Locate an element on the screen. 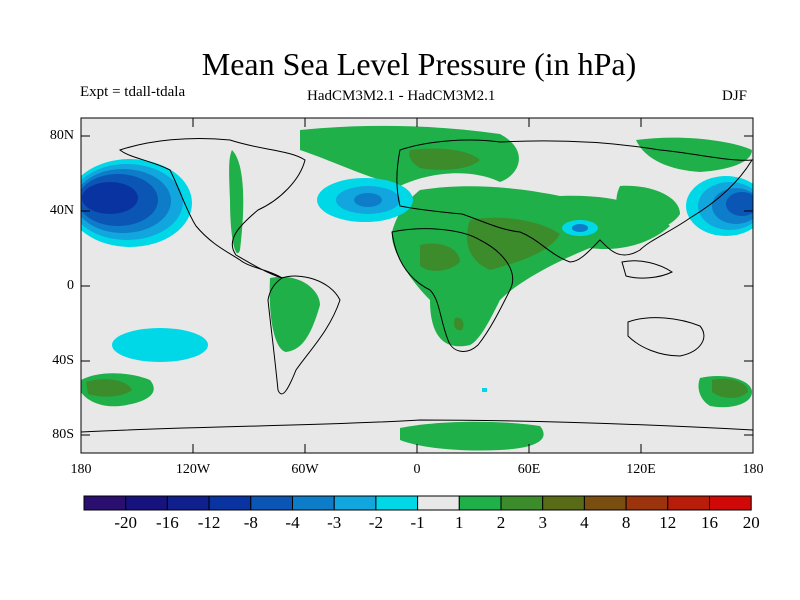 The image size is (800, 600). y-label-40s: 40S is located at coordinates (63, 360).